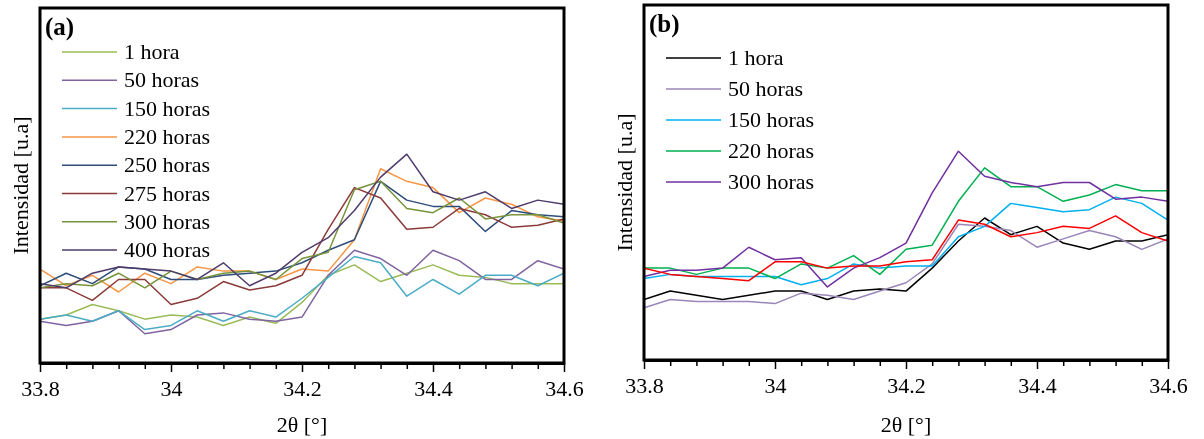 This screenshot has height=439, width=1204. What do you see at coordinates (664, 24) in the screenshot?
I see `text: (b)` at bounding box center [664, 24].